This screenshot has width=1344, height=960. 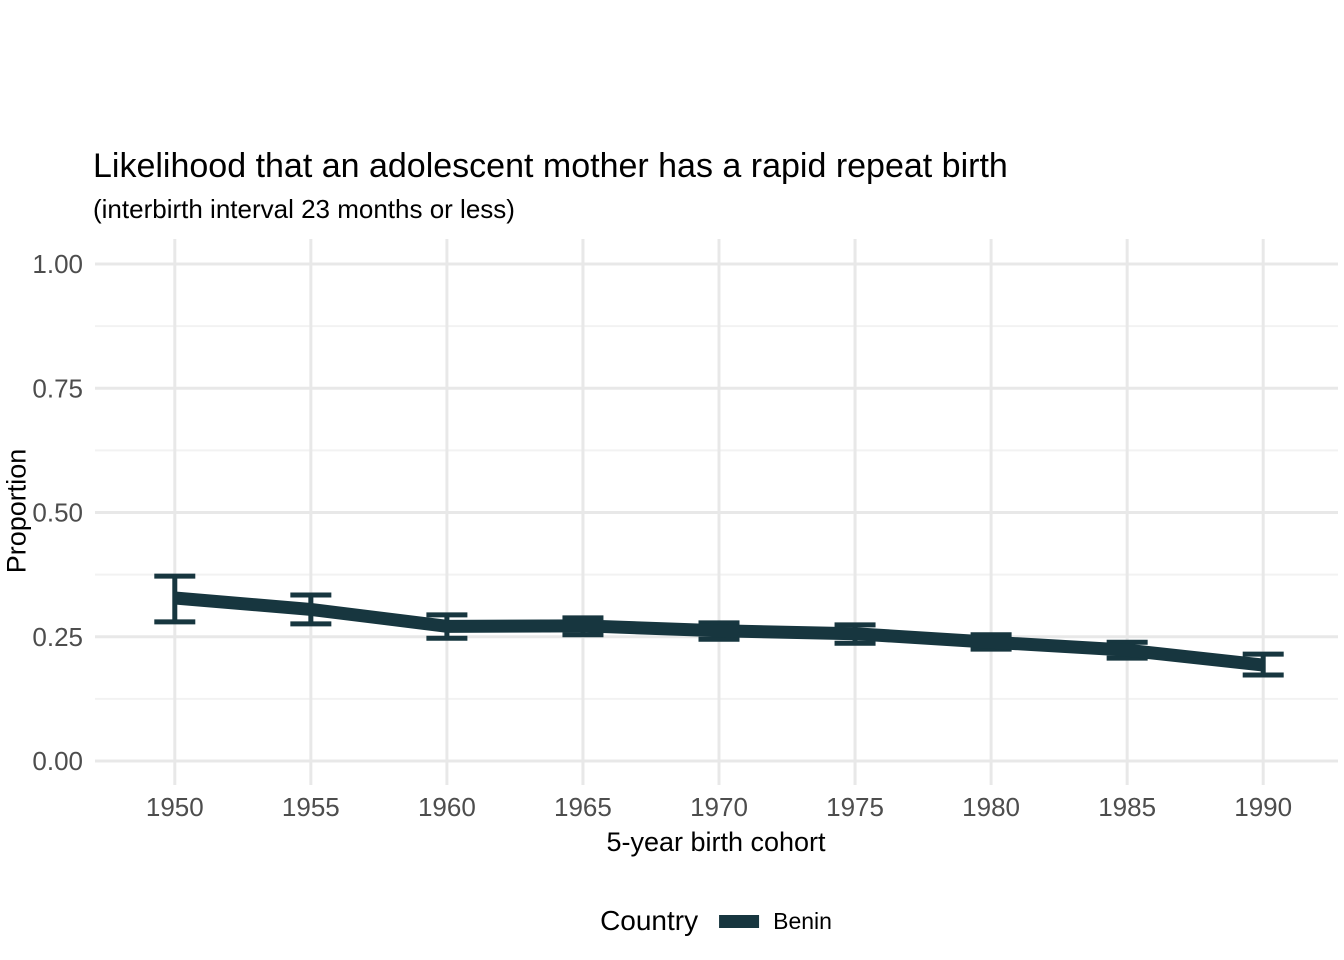 I want to click on x-tick-label: 1970, so click(x=719, y=807).